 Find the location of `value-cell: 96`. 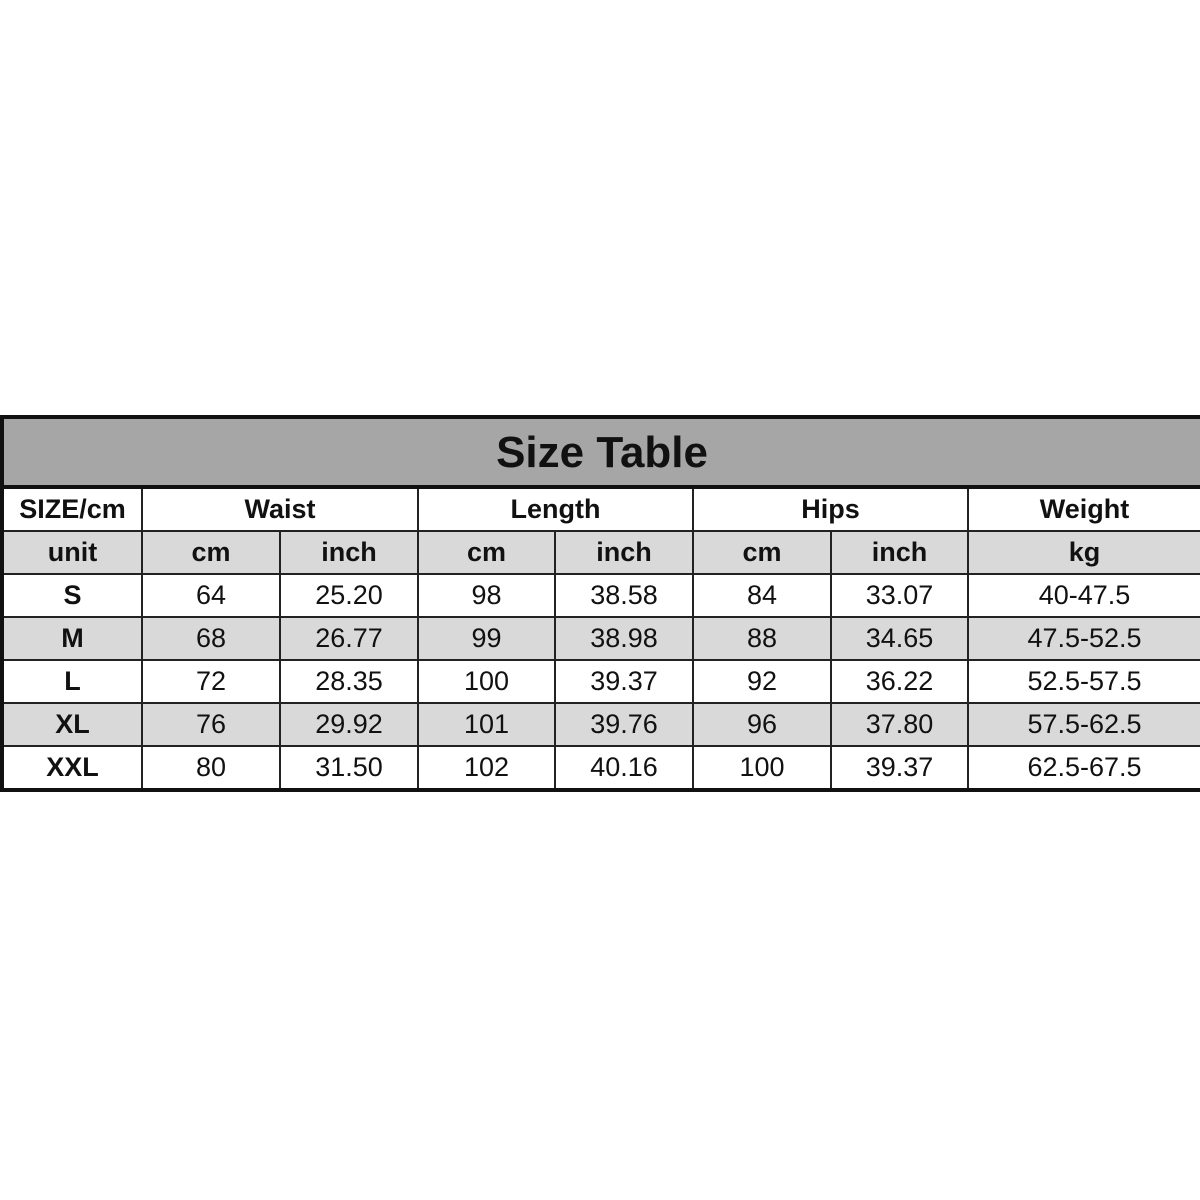

value-cell: 96 is located at coordinates (762, 724).